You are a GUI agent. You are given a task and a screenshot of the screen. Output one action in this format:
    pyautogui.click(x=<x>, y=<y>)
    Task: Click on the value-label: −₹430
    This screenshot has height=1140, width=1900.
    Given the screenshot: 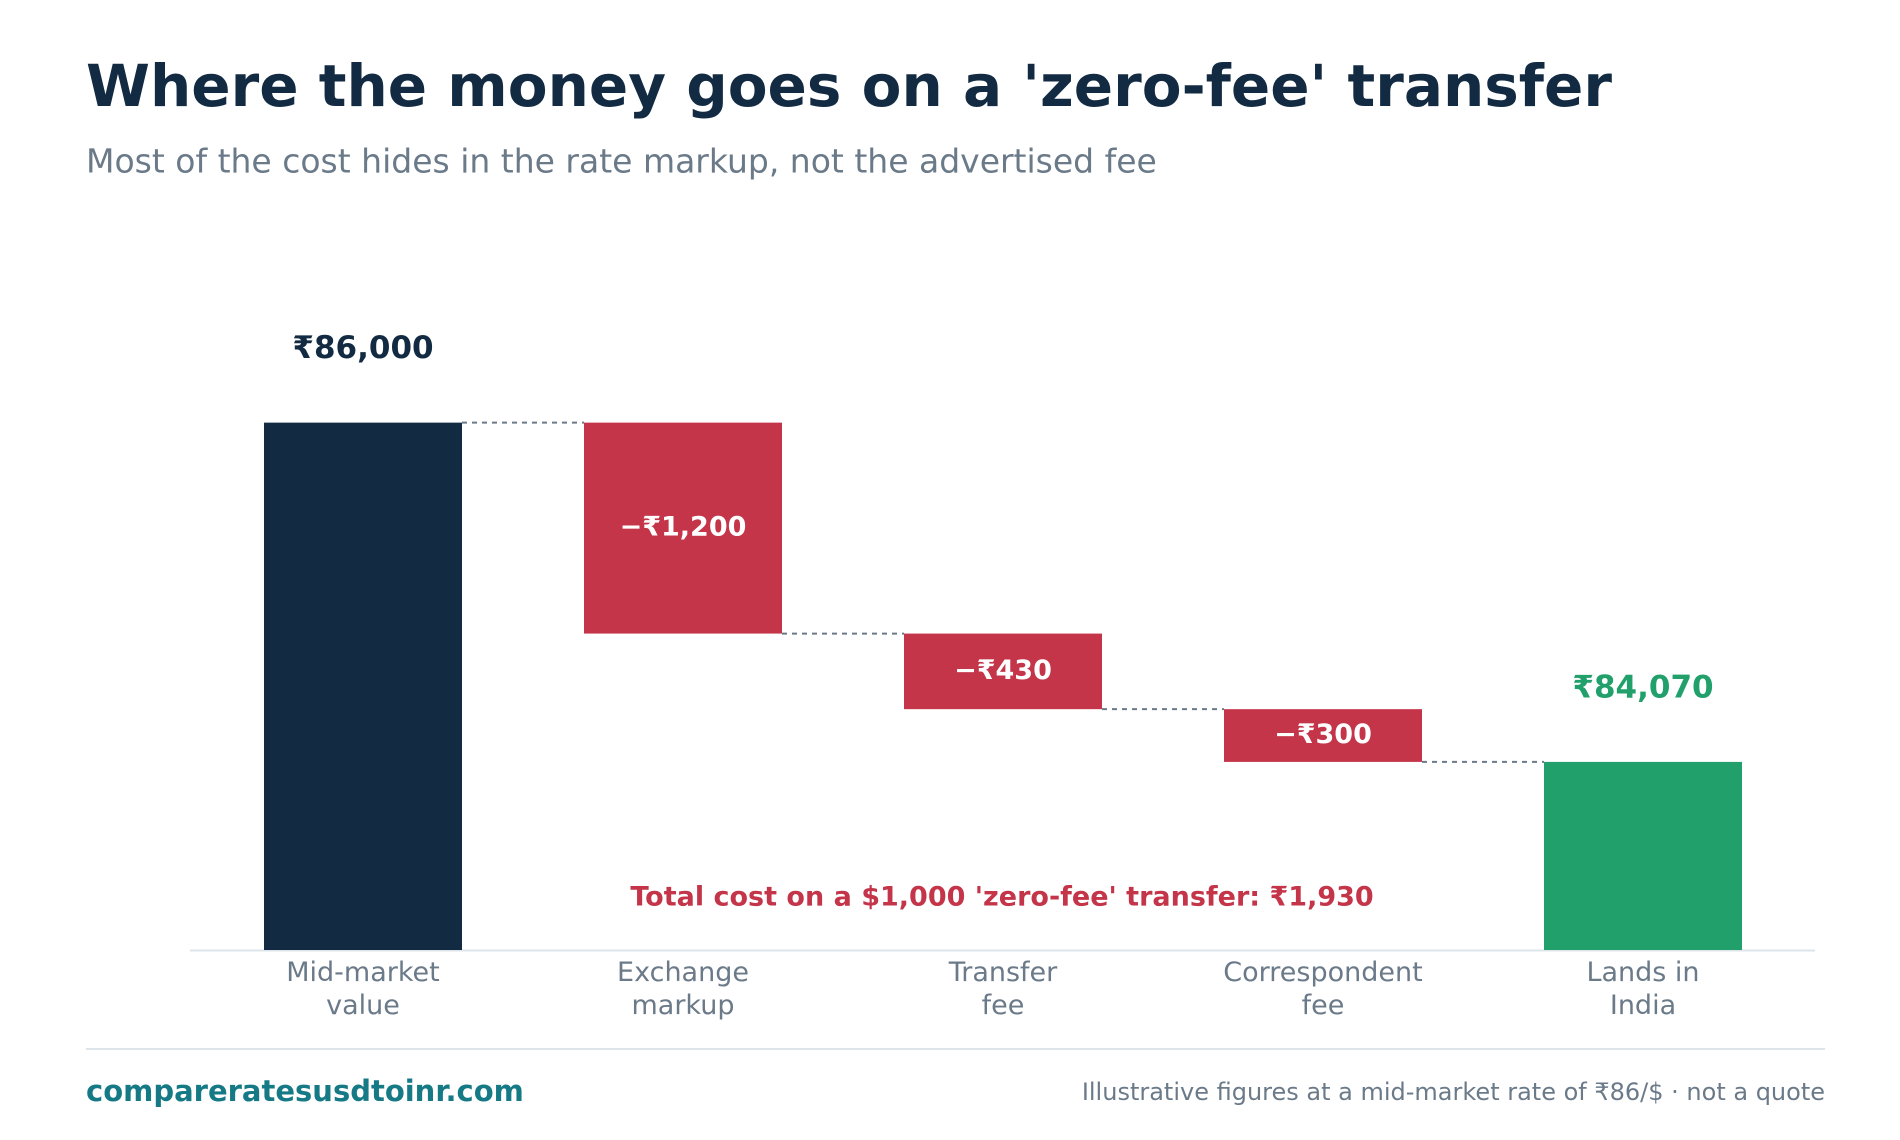 What is the action you would take?
    pyautogui.click(x=1003, y=670)
    